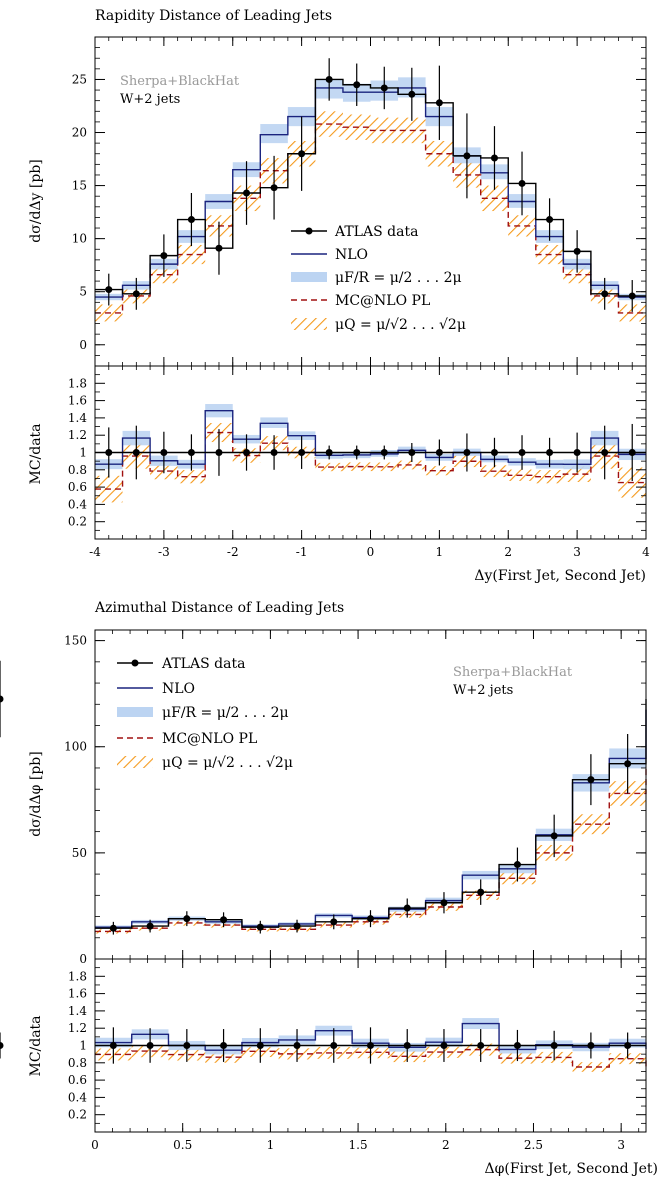  Describe the element at coordinates (77, 504) in the screenshot. I see `ratio-tick-label: 0.4` at that location.